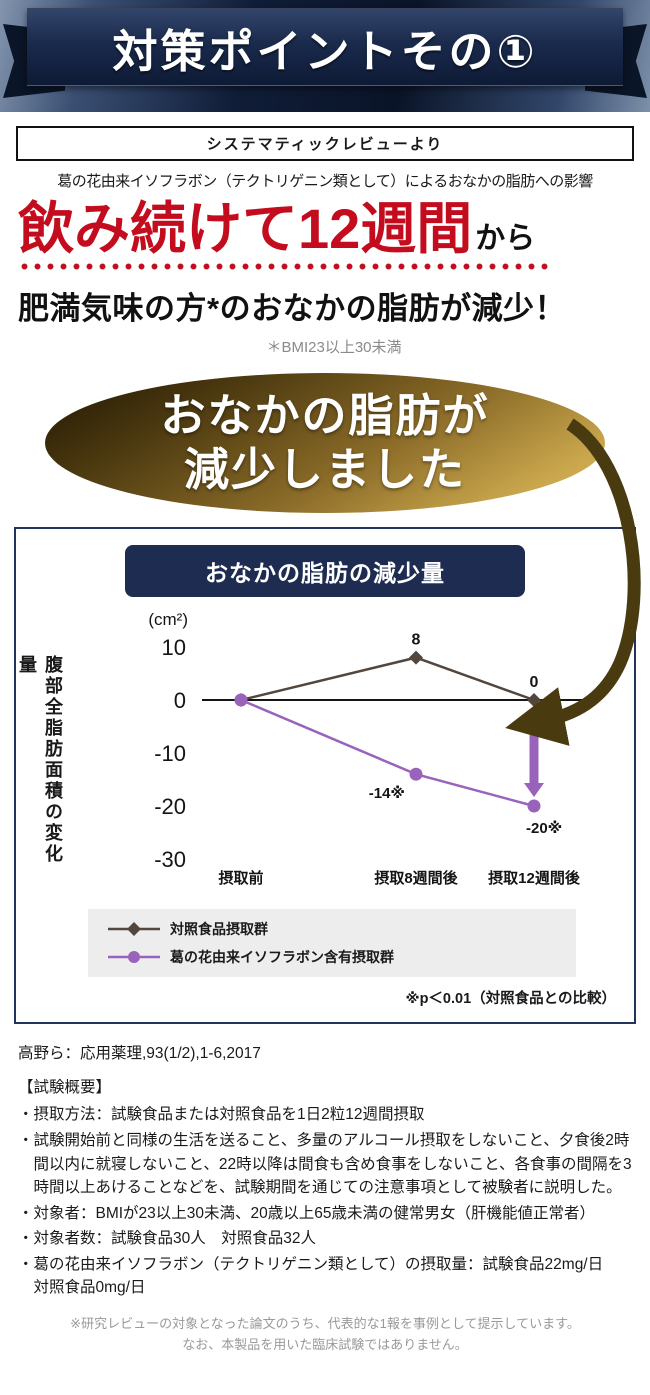 This screenshot has height=1395, width=650. What do you see at coordinates (65, 1087) in the screenshot?
I see `study-summary-title: 【試験概要】` at bounding box center [65, 1087].